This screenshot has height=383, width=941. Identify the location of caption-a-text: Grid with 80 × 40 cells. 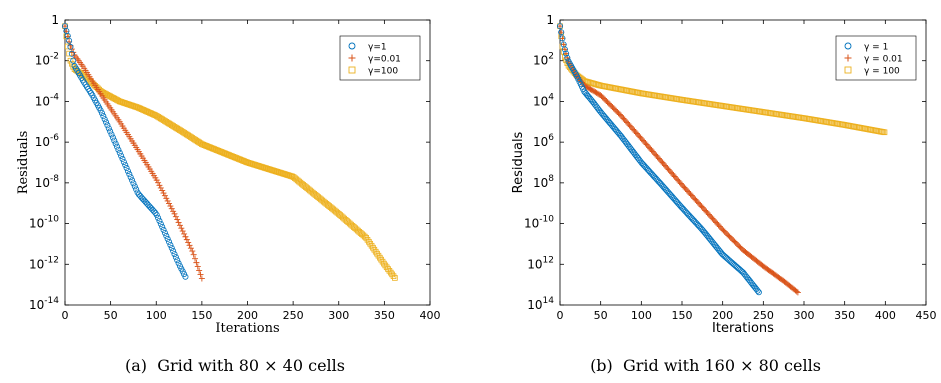
(251, 365).